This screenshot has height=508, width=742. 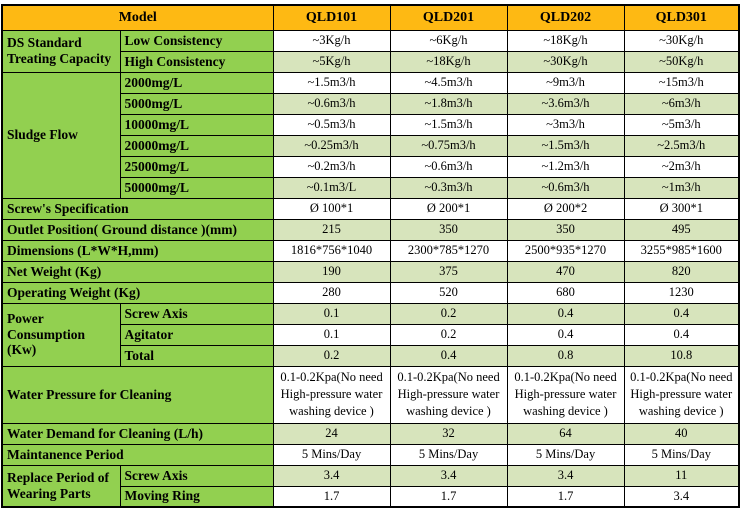 I want to click on cell-value: ~3.6m3/h, so click(x=565, y=103).